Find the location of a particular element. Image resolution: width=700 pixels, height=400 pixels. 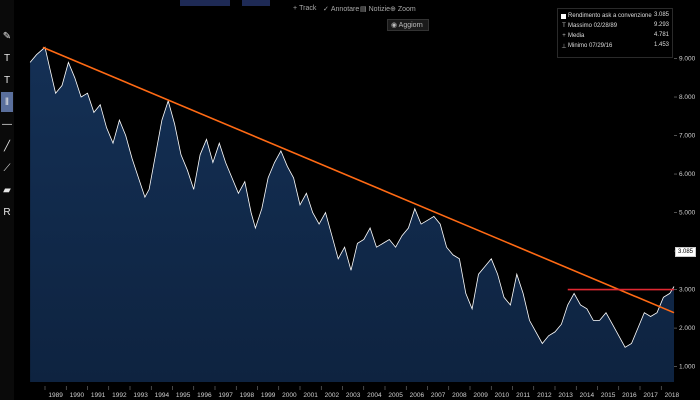

regression-tool: R is located at coordinates (7, 212).